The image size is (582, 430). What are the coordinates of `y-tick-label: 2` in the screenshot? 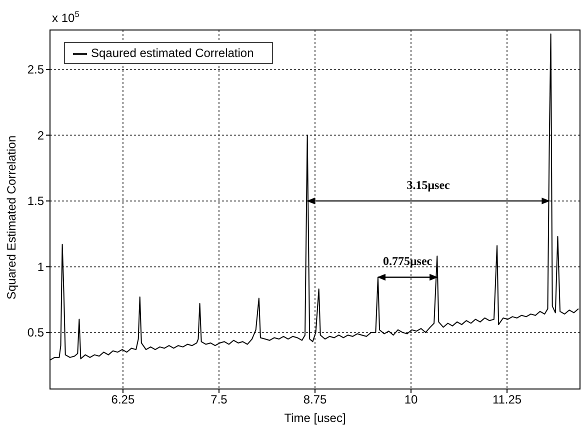 It's located at (40, 135).